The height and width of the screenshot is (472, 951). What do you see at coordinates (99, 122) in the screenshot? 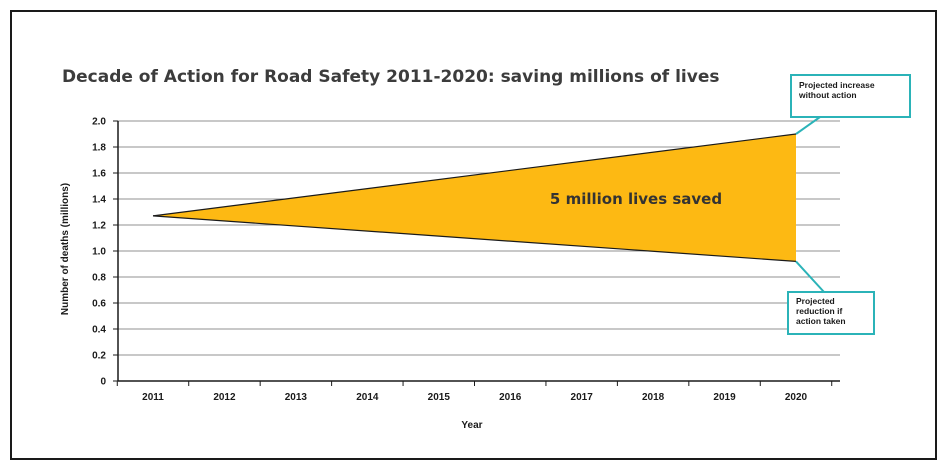
I see `y-tick-label: 2.0` at bounding box center [99, 122].